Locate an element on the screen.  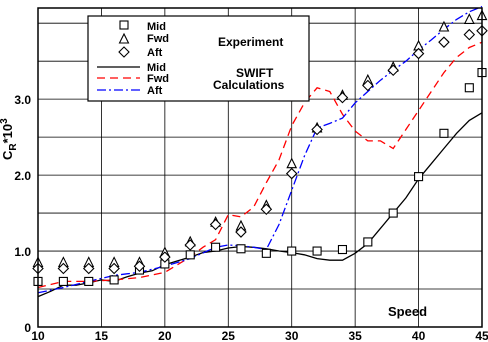
y-tick-label: 1.0 is located at coordinates (22, 252).